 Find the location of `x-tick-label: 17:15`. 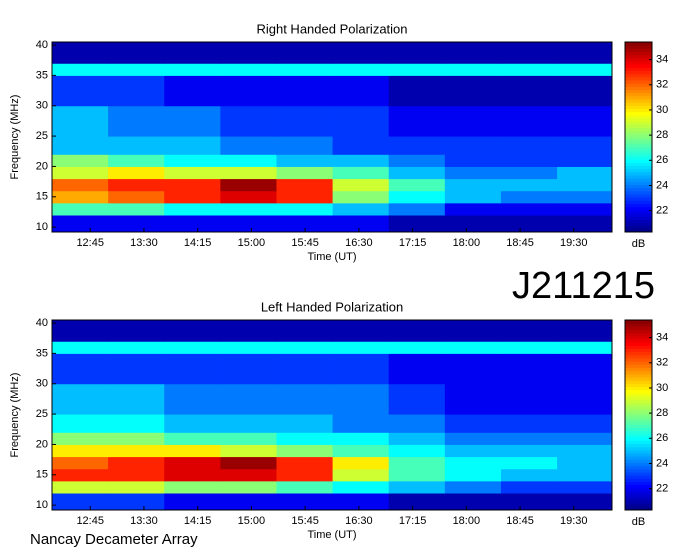

x-tick-label: 17:15 is located at coordinates (413, 243).